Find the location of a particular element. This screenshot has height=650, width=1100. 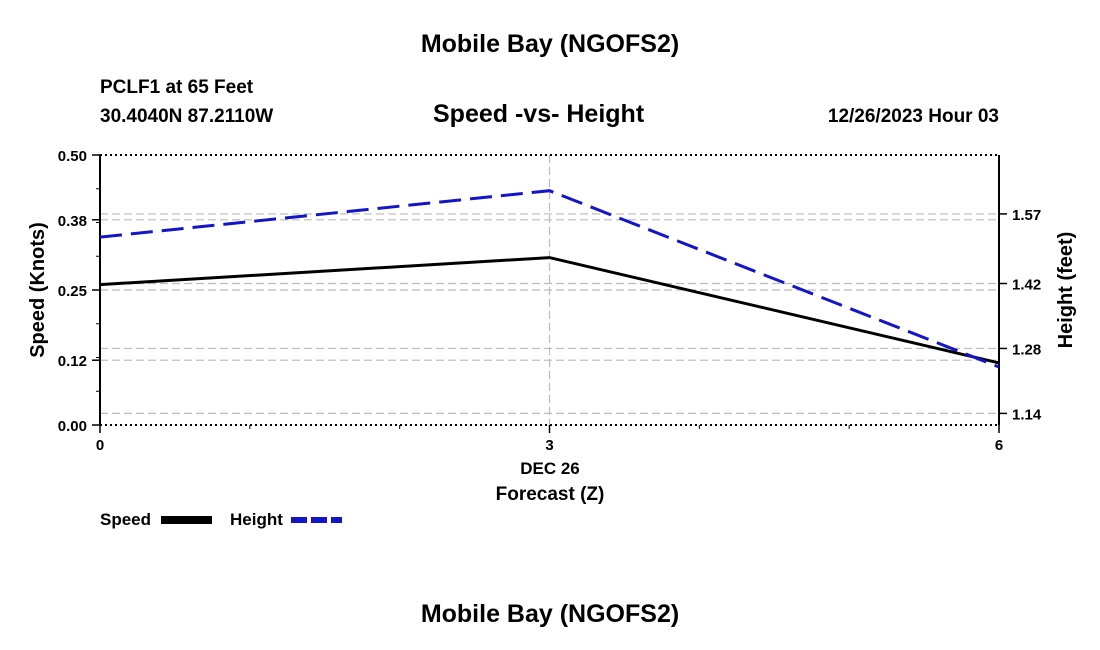

chart-title: Speed -vs- Height is located at coordinates (539, 114).